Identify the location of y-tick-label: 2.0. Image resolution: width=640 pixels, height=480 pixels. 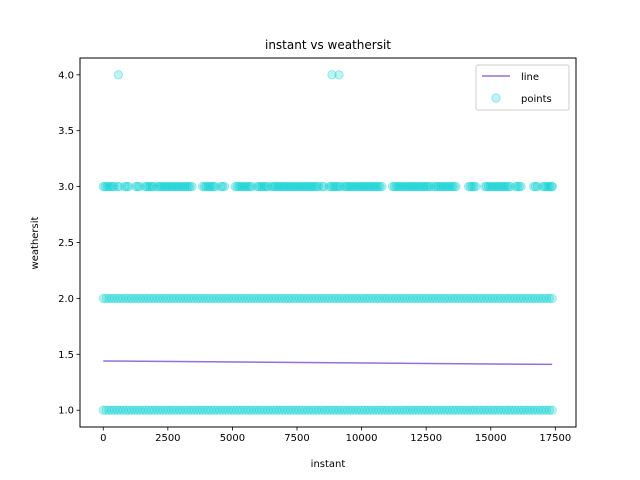
(66, 299).